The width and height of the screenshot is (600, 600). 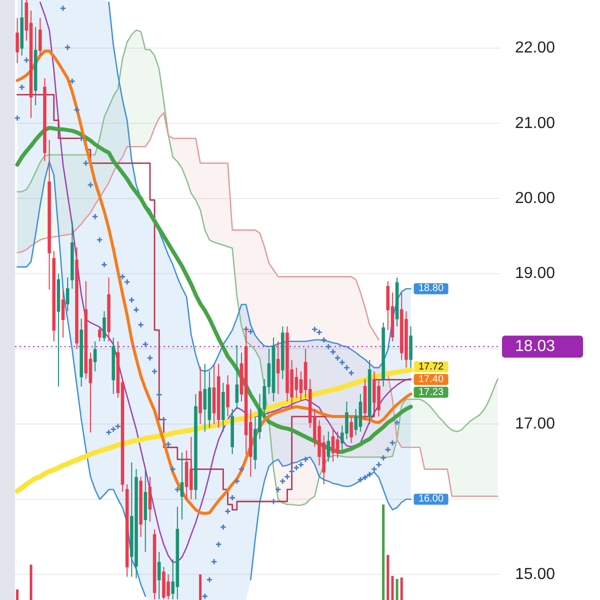 I want to click on y-tick-label: 21.00, so click(x=535, y=123).